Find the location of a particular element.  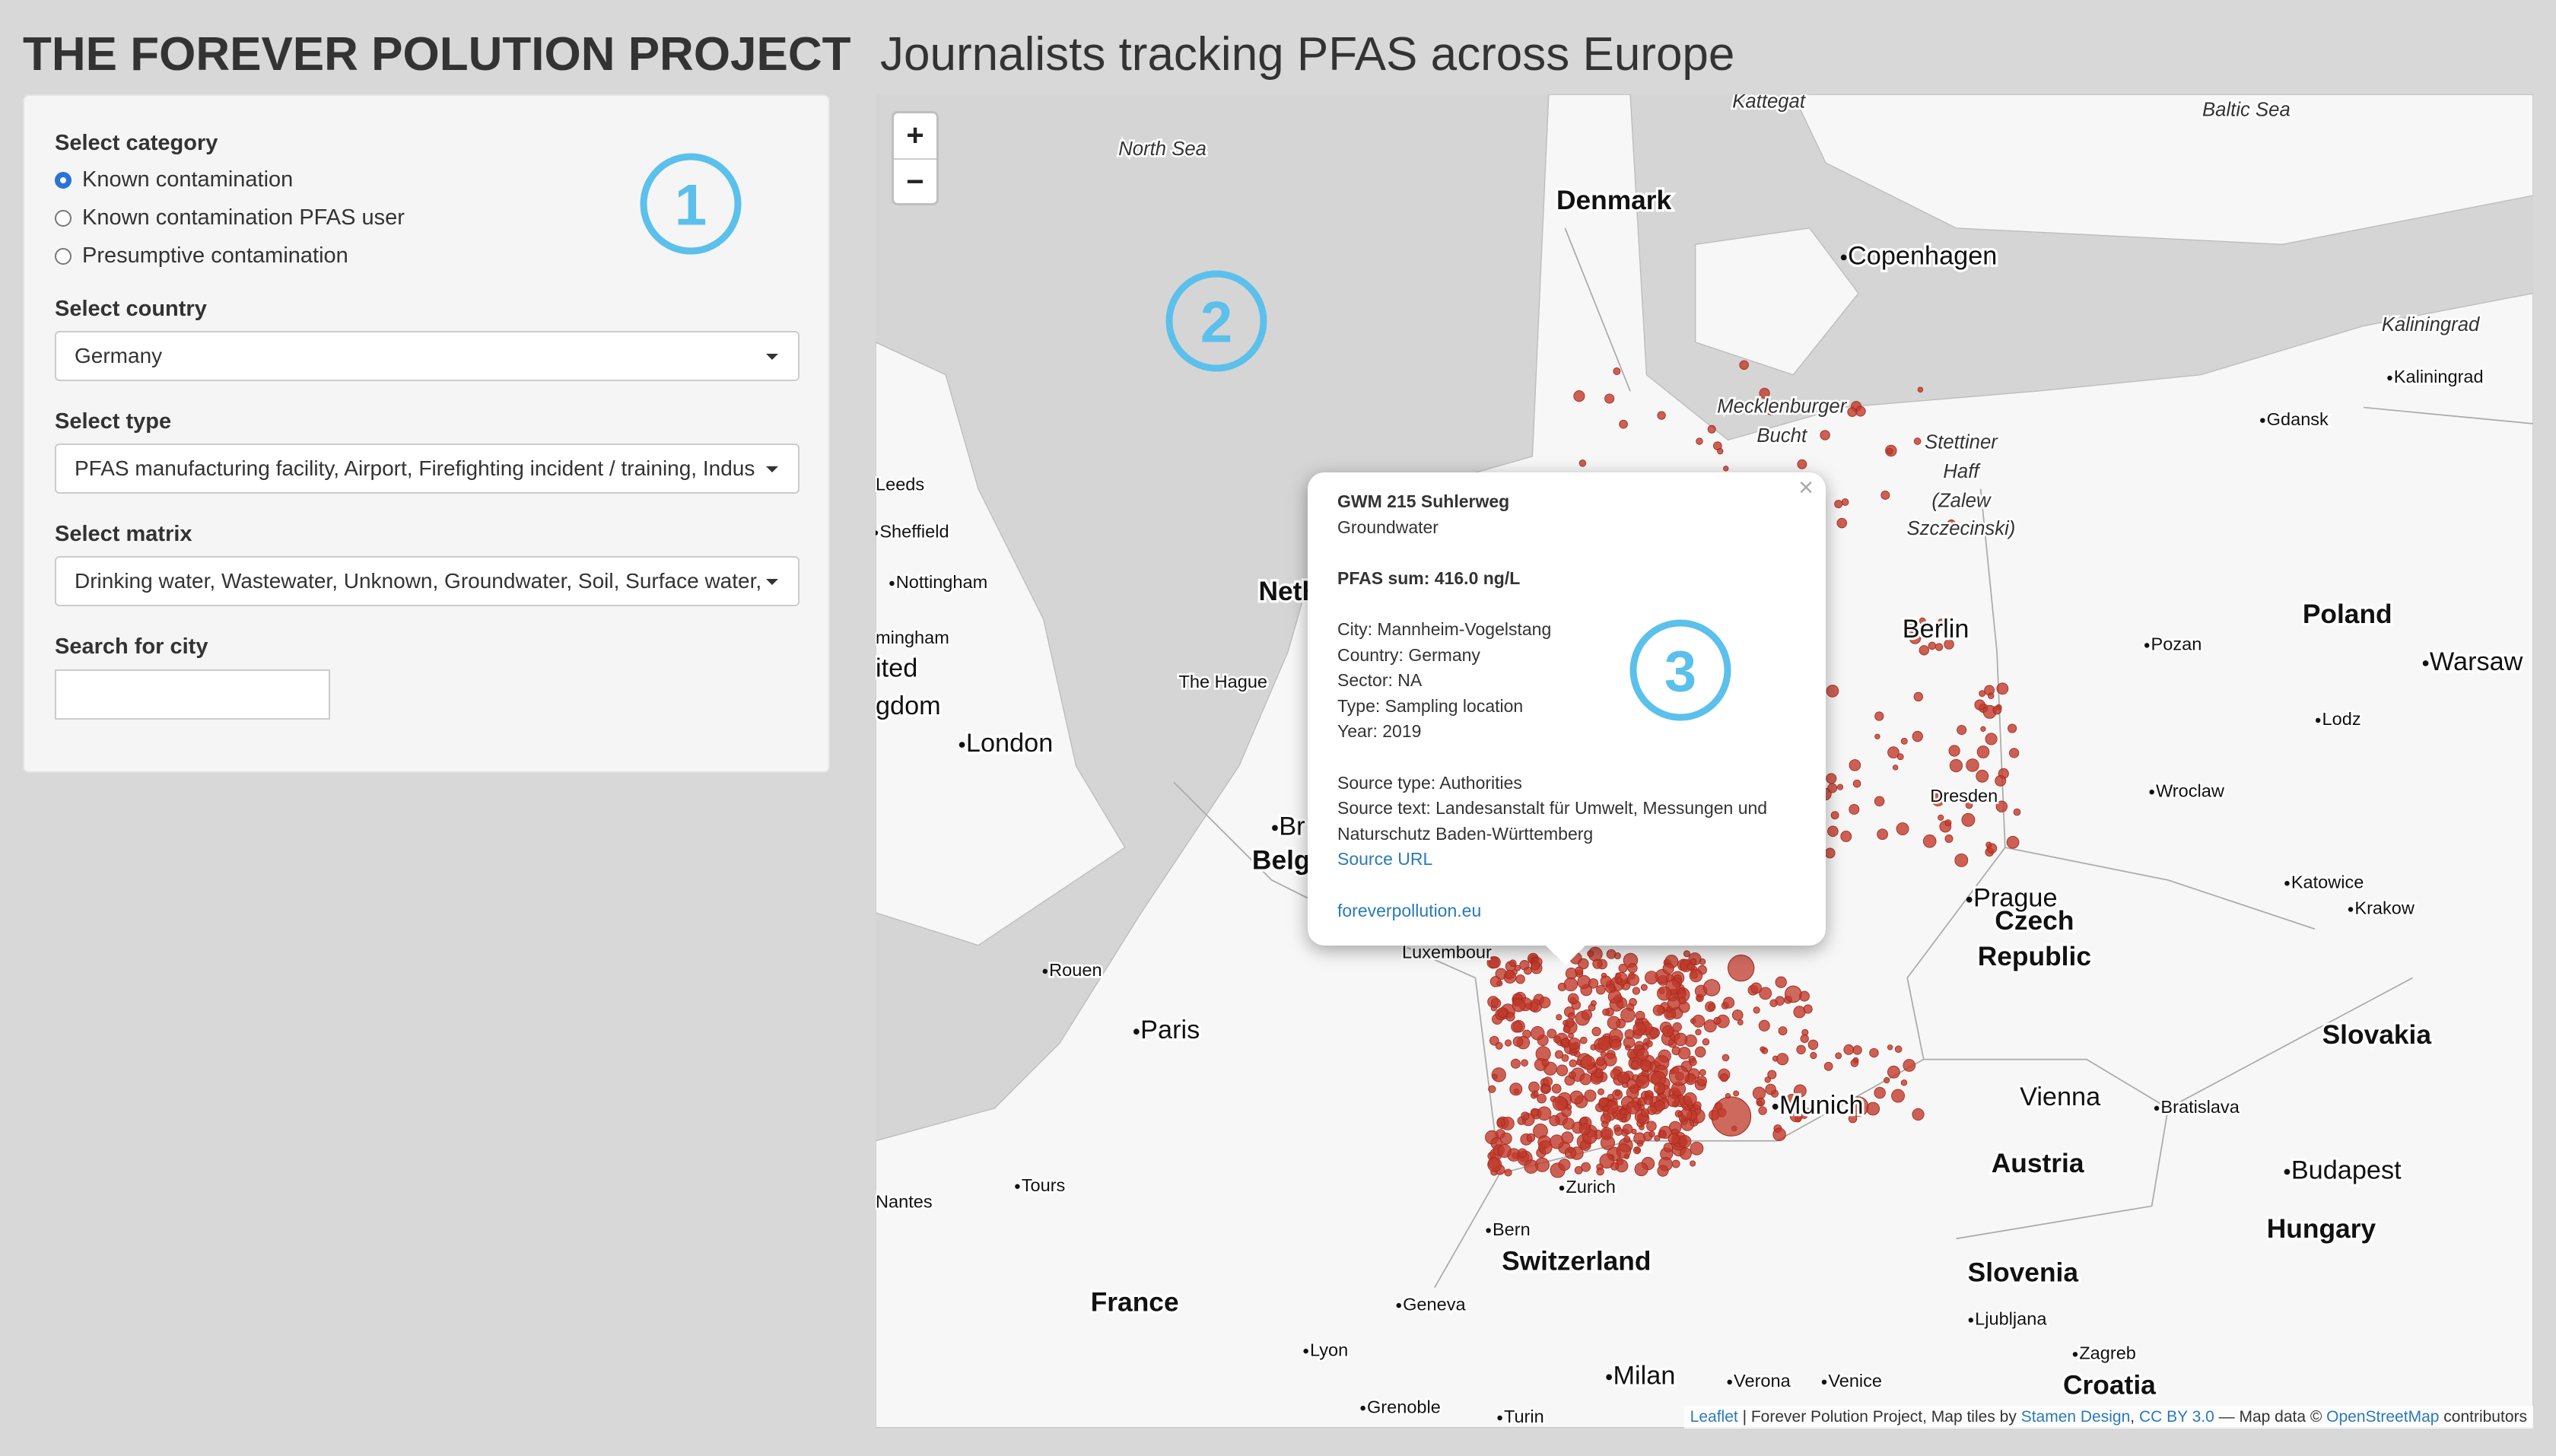

city-label: Lyon is located at coordinates (1329, 1349).